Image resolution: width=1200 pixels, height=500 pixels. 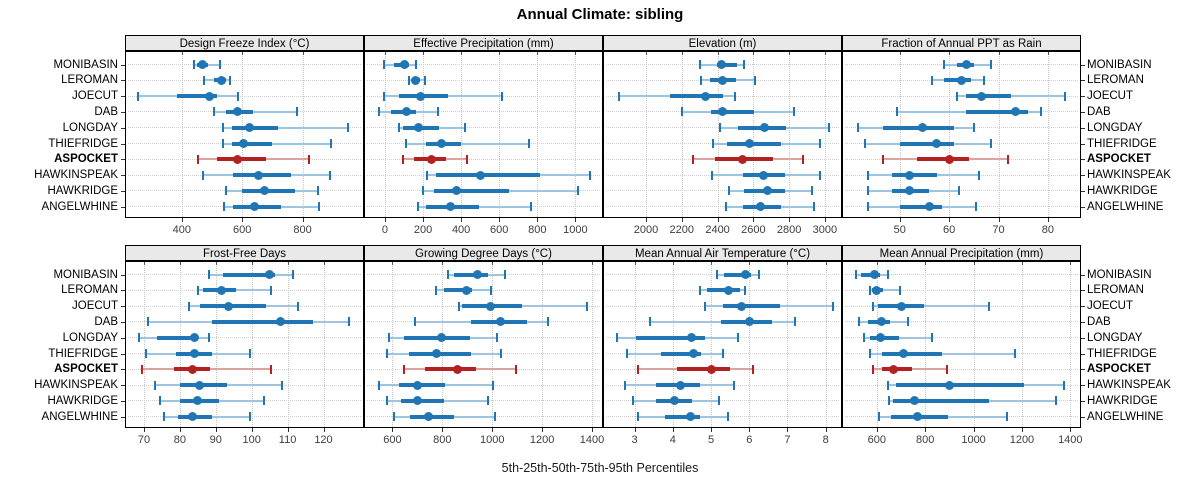 What do you see at coordinates (711, 440) in the screenshot?
I see `x-tick-label: 5` at bounding box center [711, 440].